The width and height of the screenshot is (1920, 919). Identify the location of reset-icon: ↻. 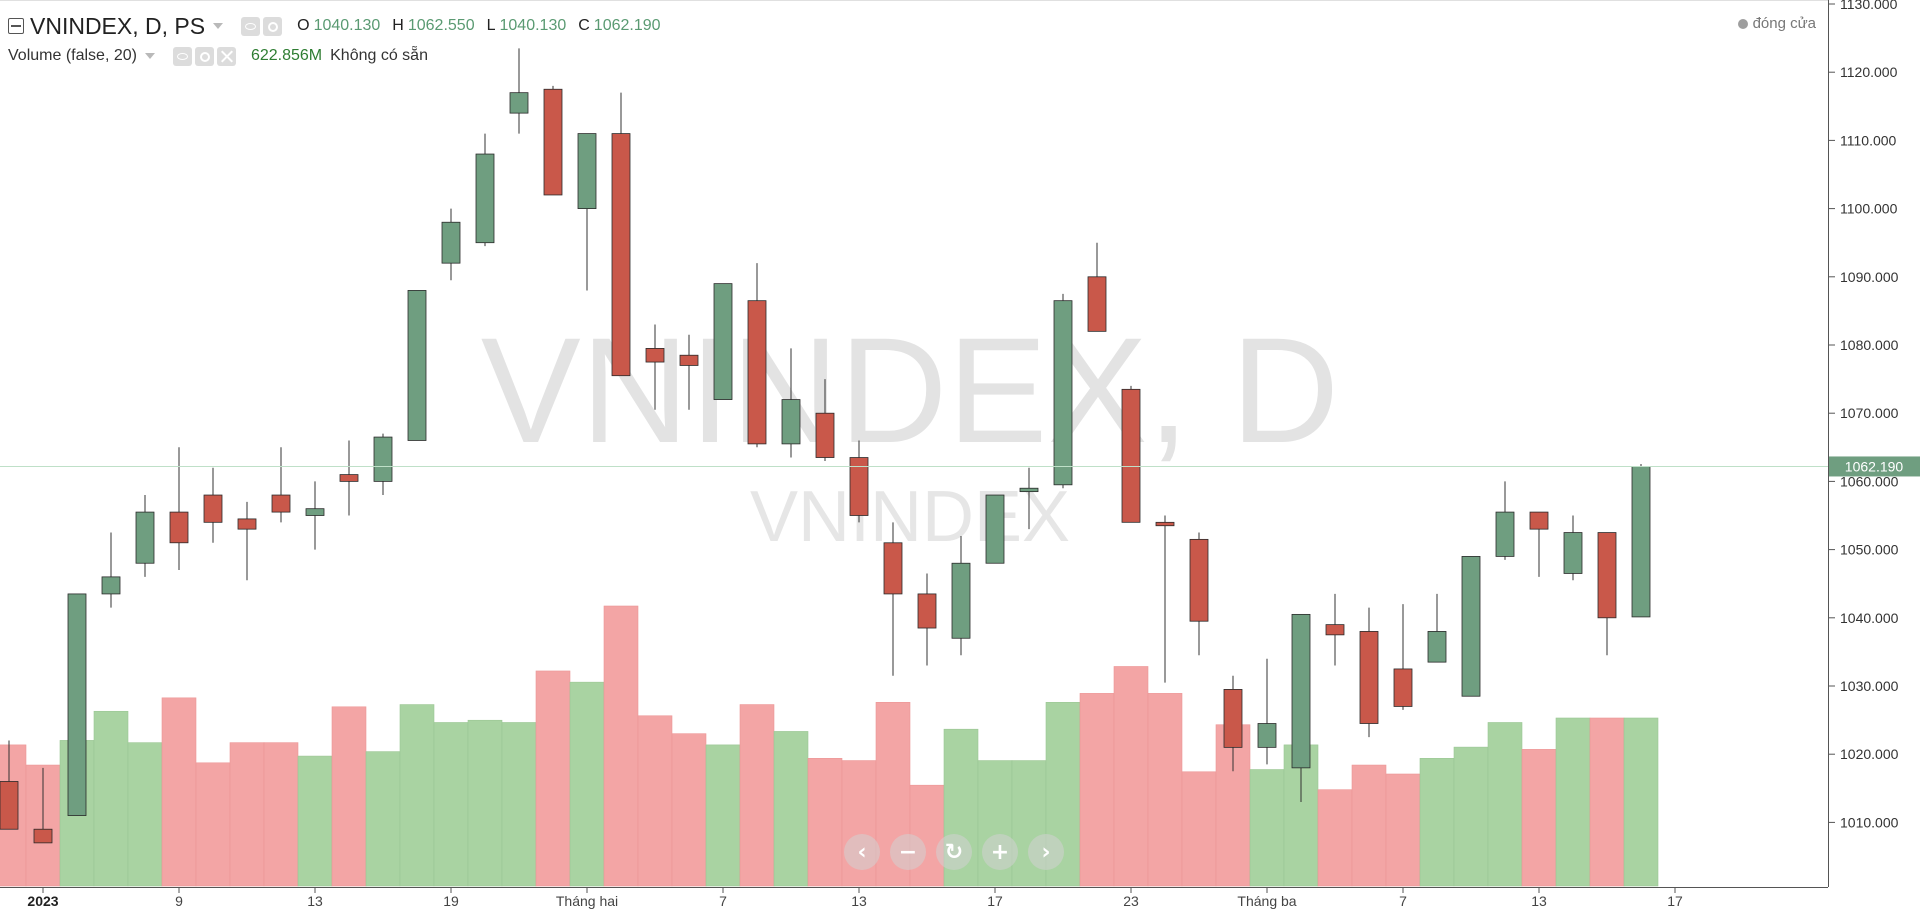
(954, 852).